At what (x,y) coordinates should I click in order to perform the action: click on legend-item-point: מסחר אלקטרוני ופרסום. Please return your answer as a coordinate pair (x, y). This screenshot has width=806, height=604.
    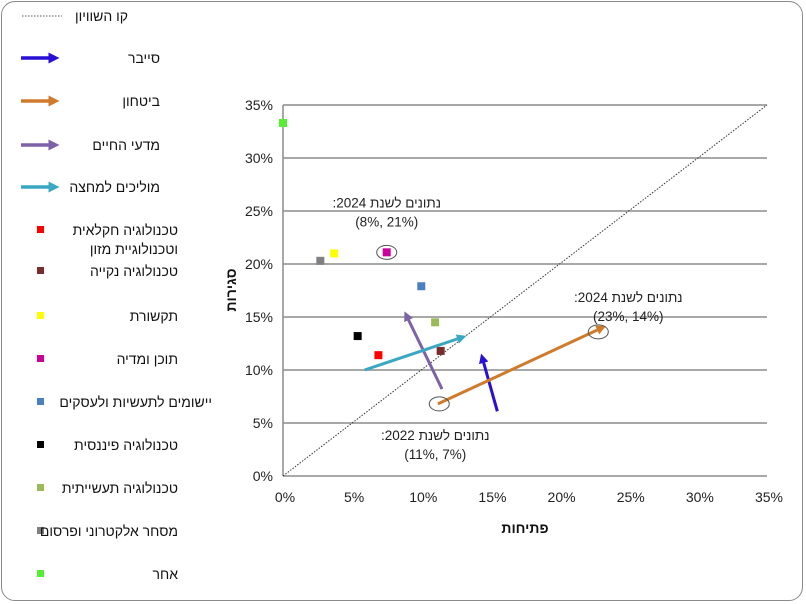
    Looking at the image, I should click on (107, 531).